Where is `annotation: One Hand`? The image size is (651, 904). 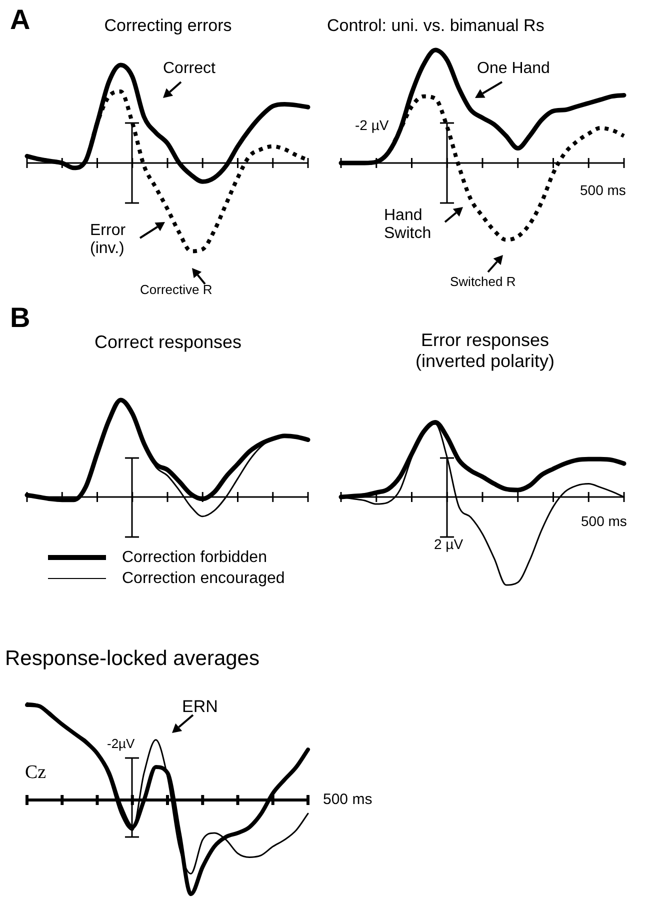
annotation: One Hand is located at coordinates (513, 69).